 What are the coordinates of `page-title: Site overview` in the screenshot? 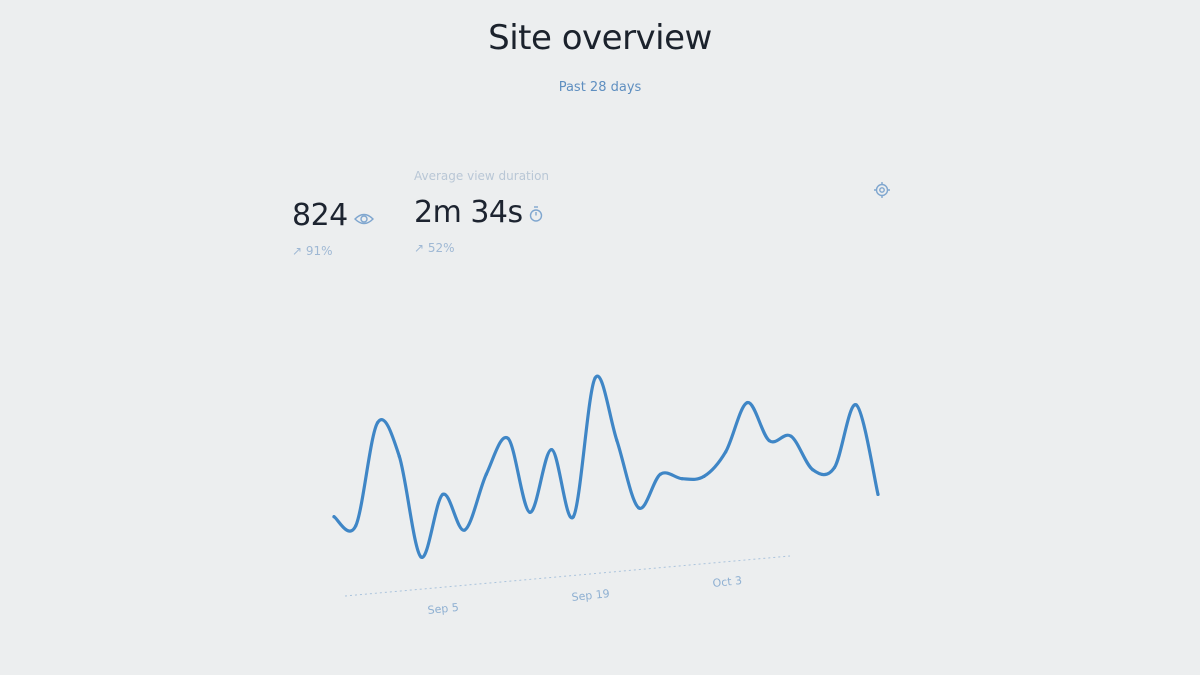 It's located at (600, 38).